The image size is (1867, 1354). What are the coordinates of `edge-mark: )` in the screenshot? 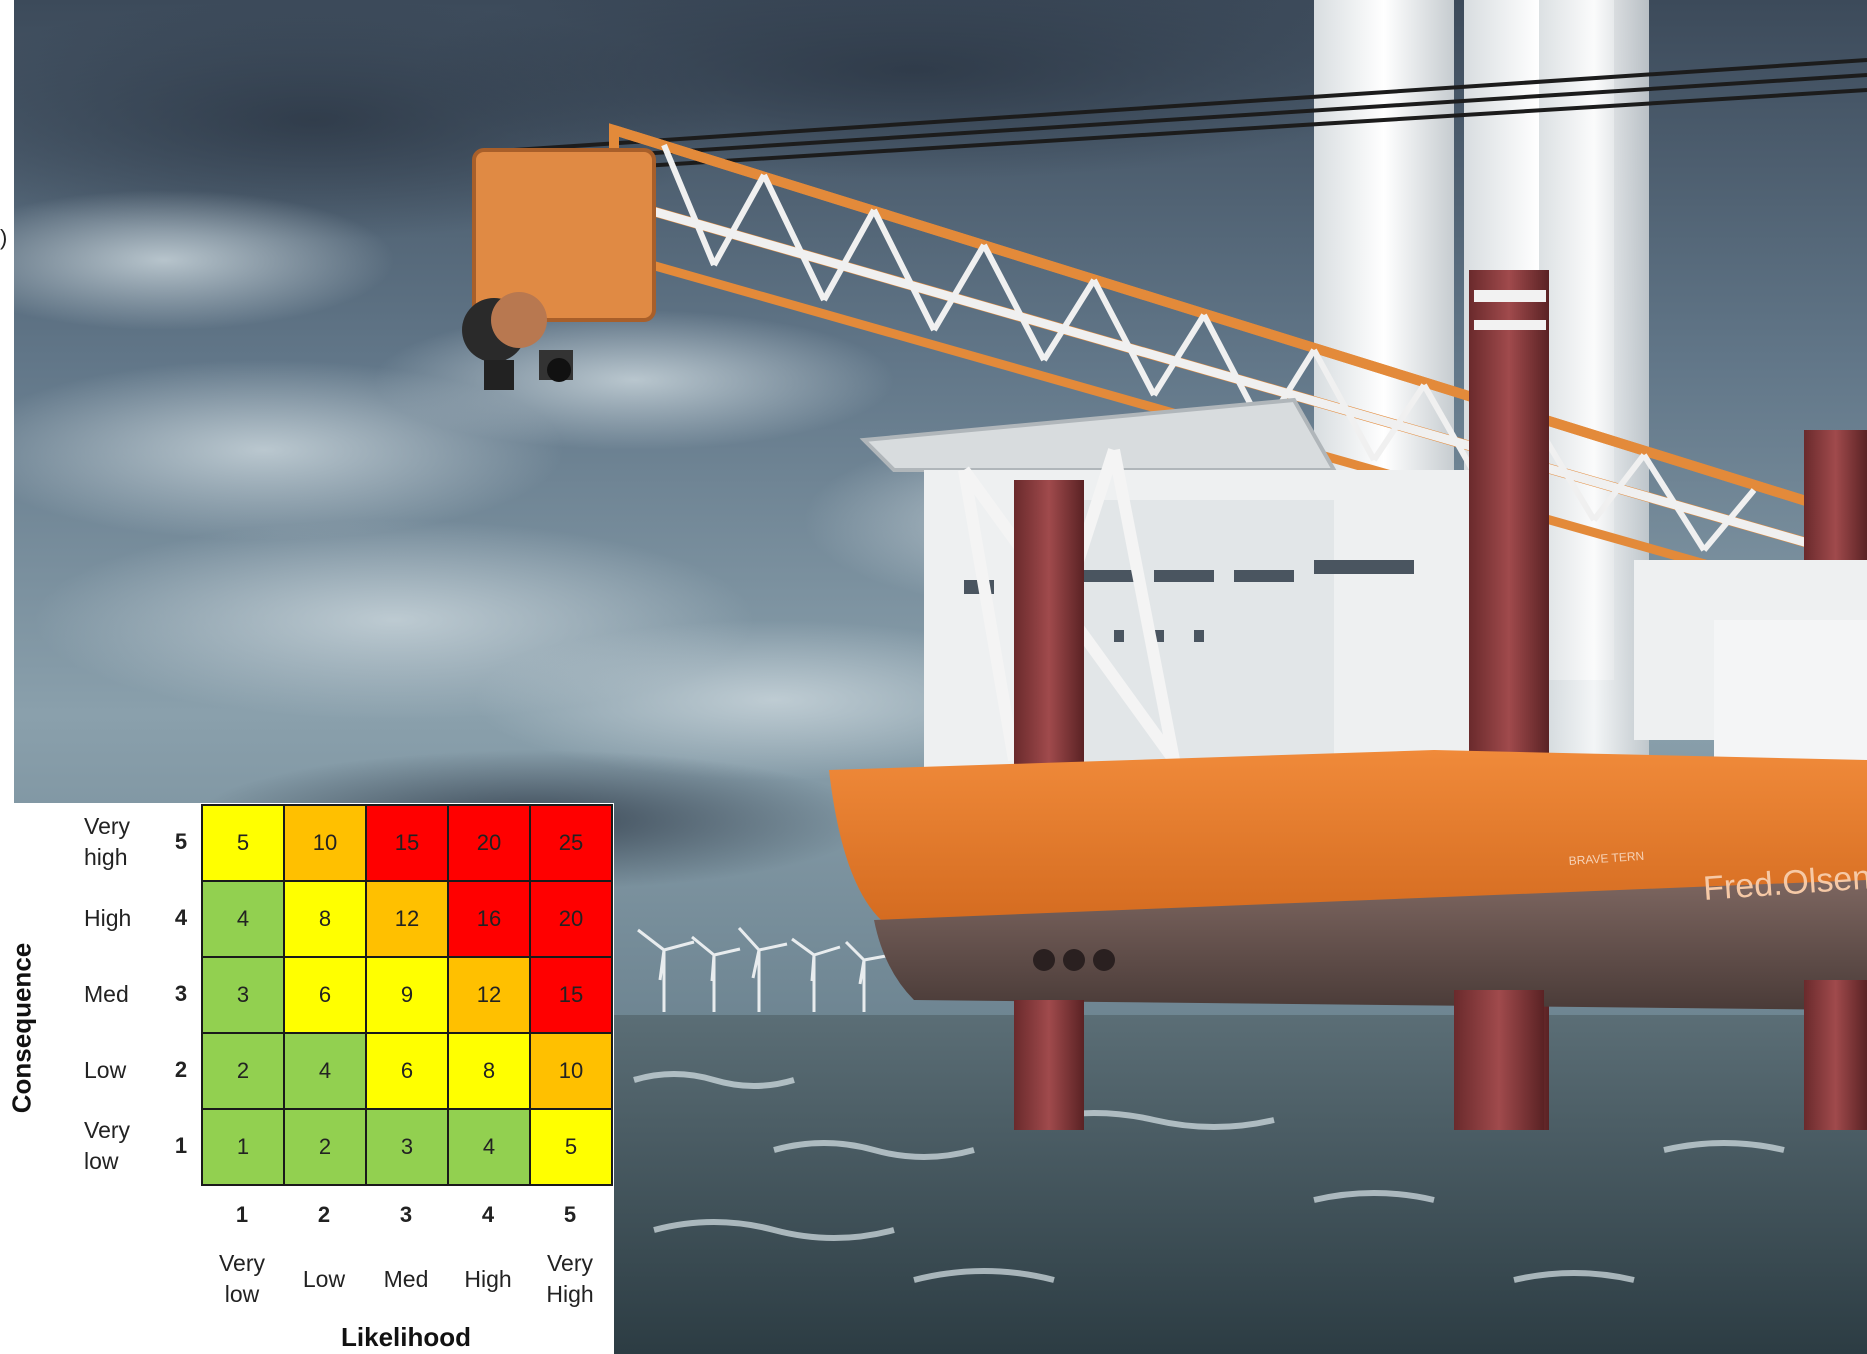 It's located at (4, 237).